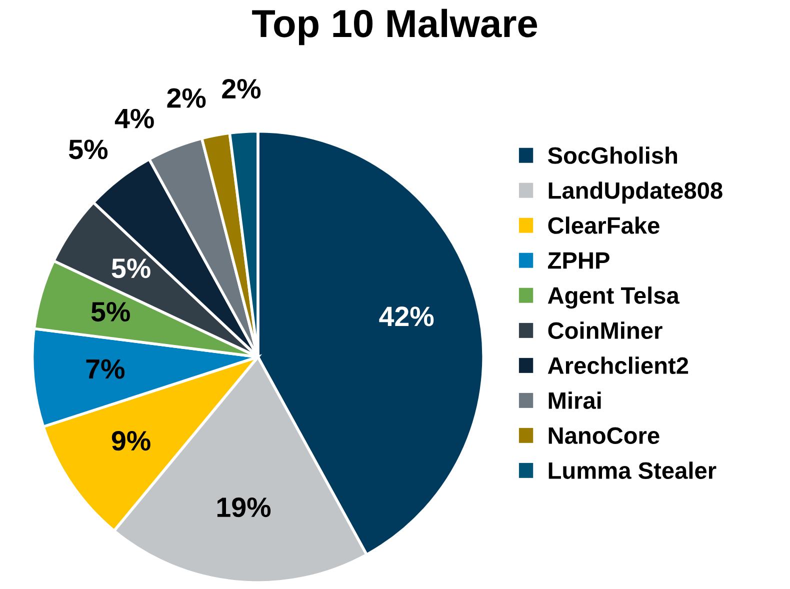 Image resolution: width=790 pixels, height=589 pixels. What do you see at coordinates (605, 331) in the screenshot?
I see `legend-label: CoinMiner` at bounding box center [605, 331].